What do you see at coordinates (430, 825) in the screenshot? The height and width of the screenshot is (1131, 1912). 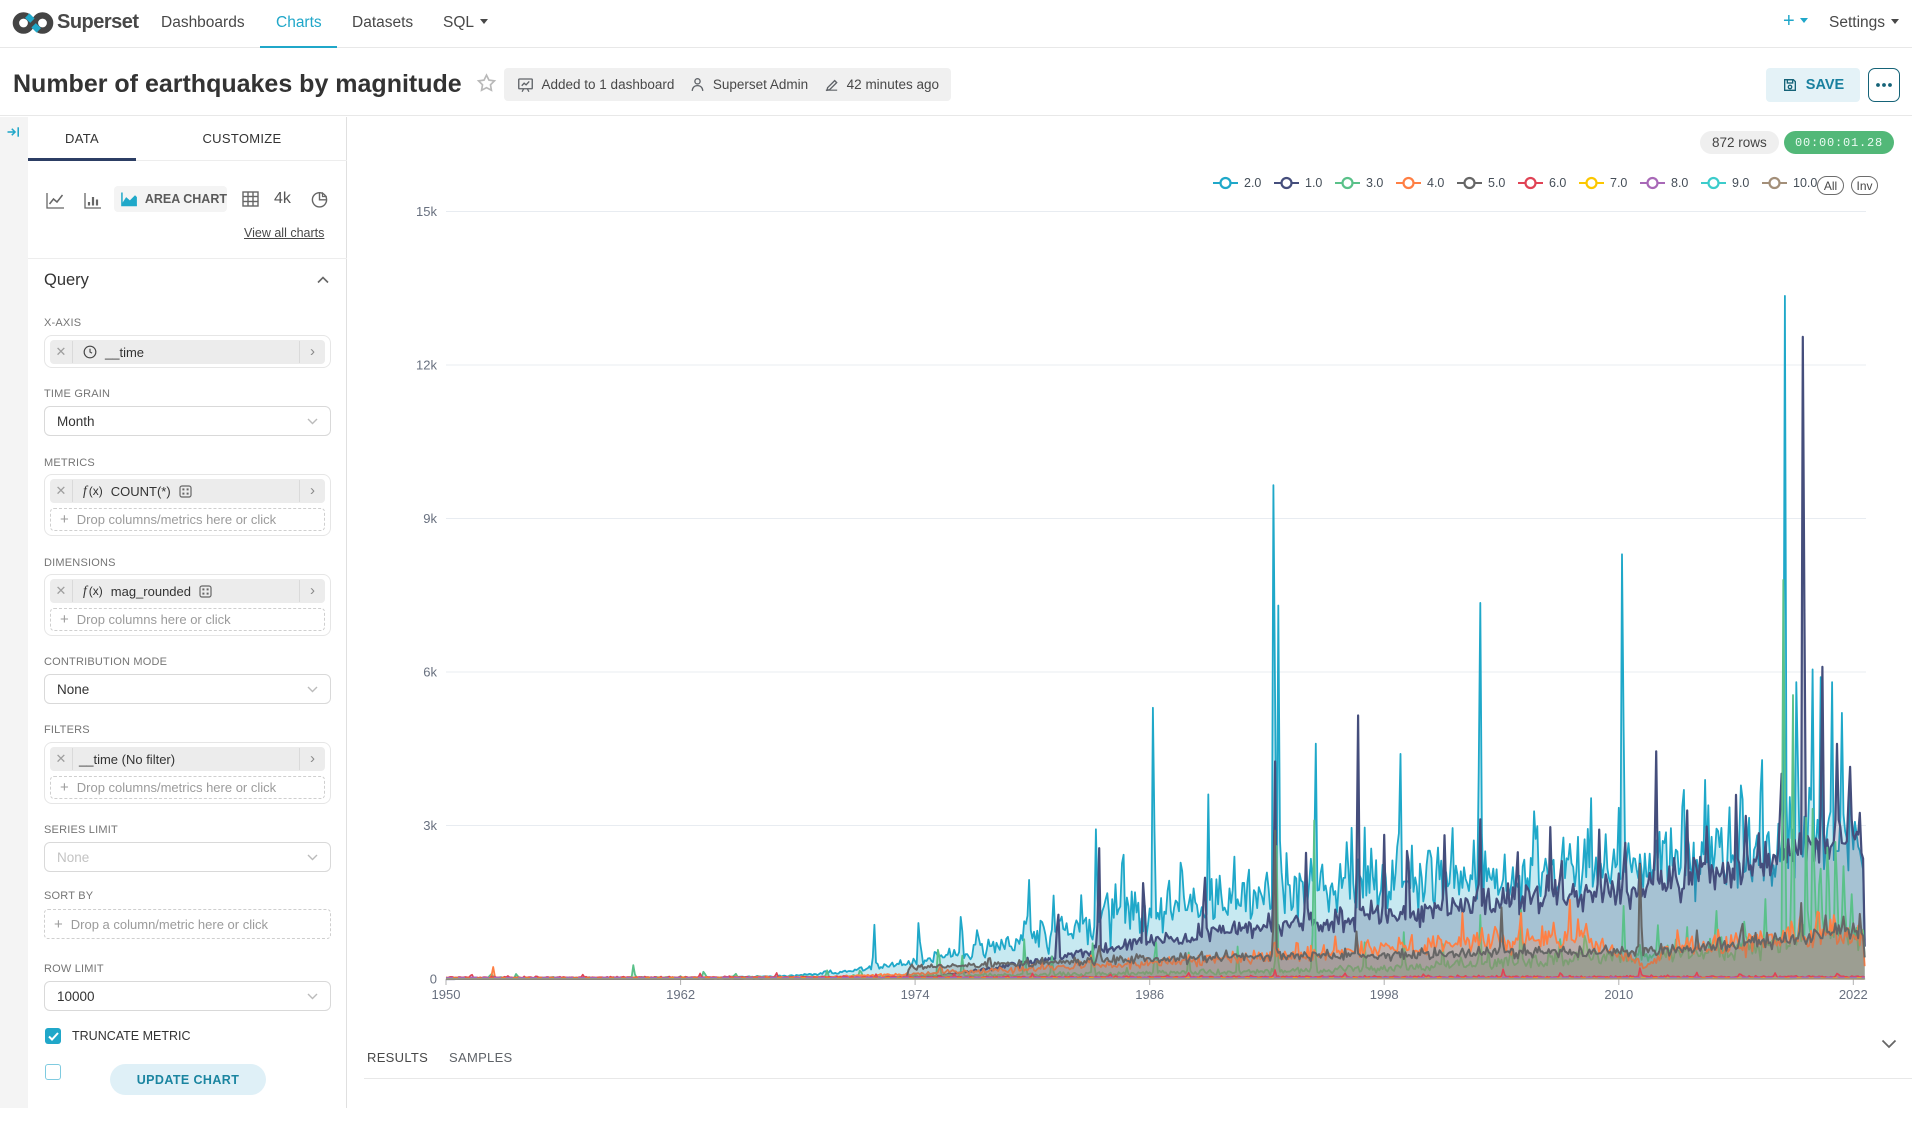 I see `svg-text: 3k` at bounding box center [430, 825].